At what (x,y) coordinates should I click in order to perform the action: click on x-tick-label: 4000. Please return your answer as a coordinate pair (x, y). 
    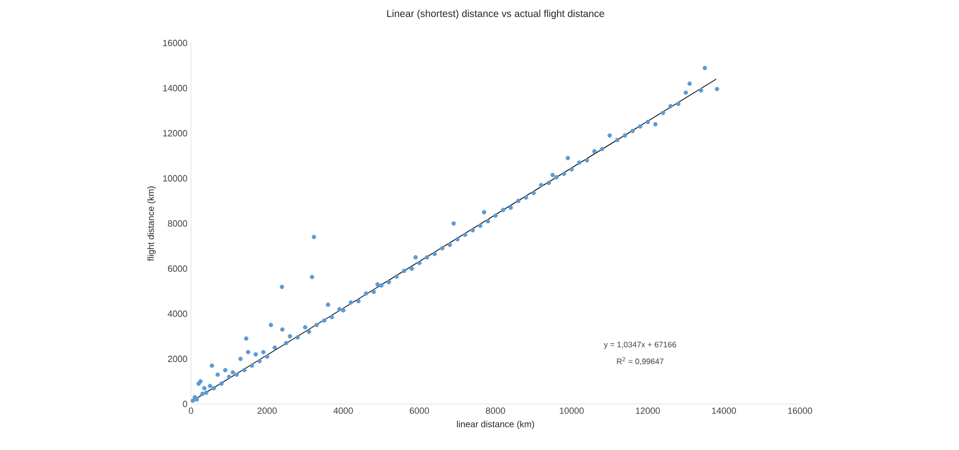
    Looking at the image, I should click on (343, 411).